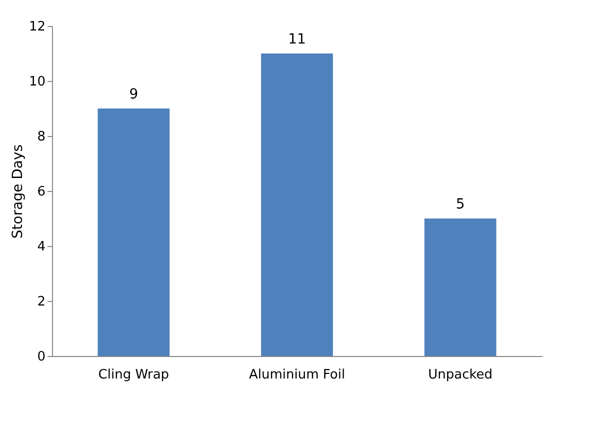 This screenshot has width=603, height=436. What do you see at coordinates (460, 375) in the screenshot?
I see `x-tick-label: Unpacked` at bounding box center [460, 375].